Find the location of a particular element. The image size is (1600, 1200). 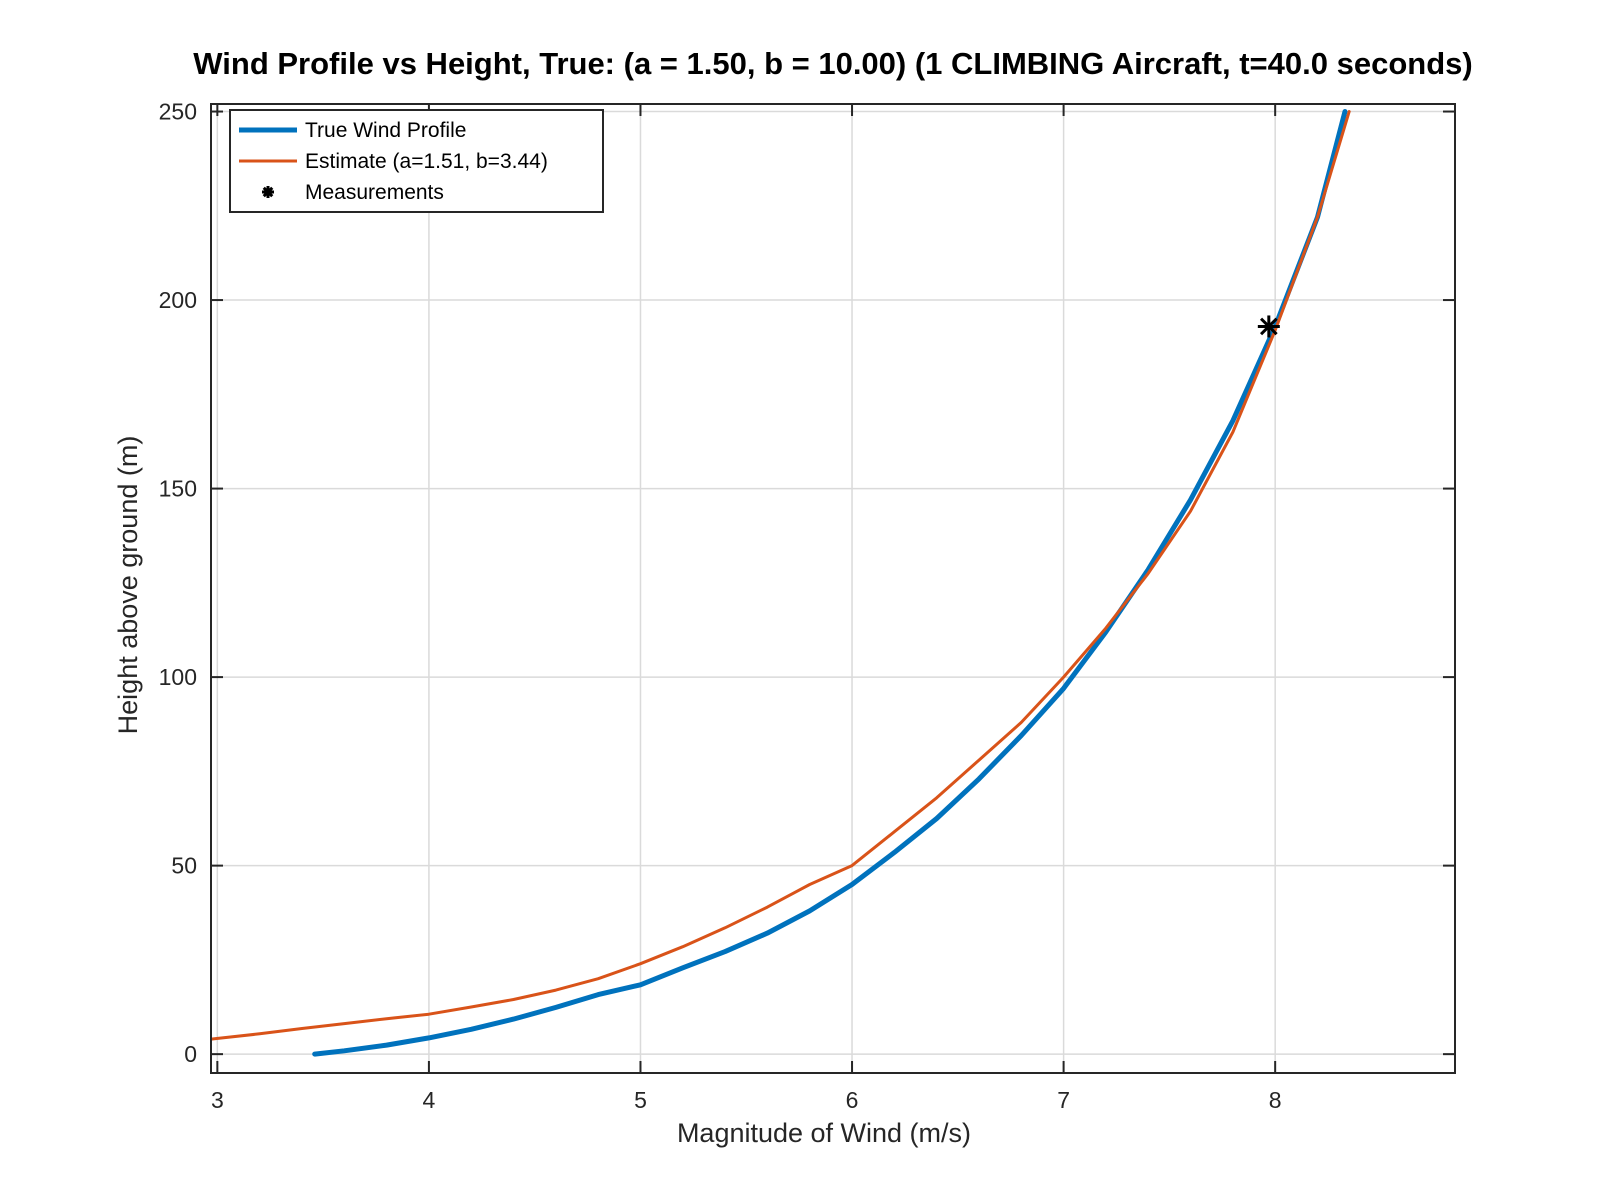

x-tick-label: 3 is located at coordinates (217, 1100).